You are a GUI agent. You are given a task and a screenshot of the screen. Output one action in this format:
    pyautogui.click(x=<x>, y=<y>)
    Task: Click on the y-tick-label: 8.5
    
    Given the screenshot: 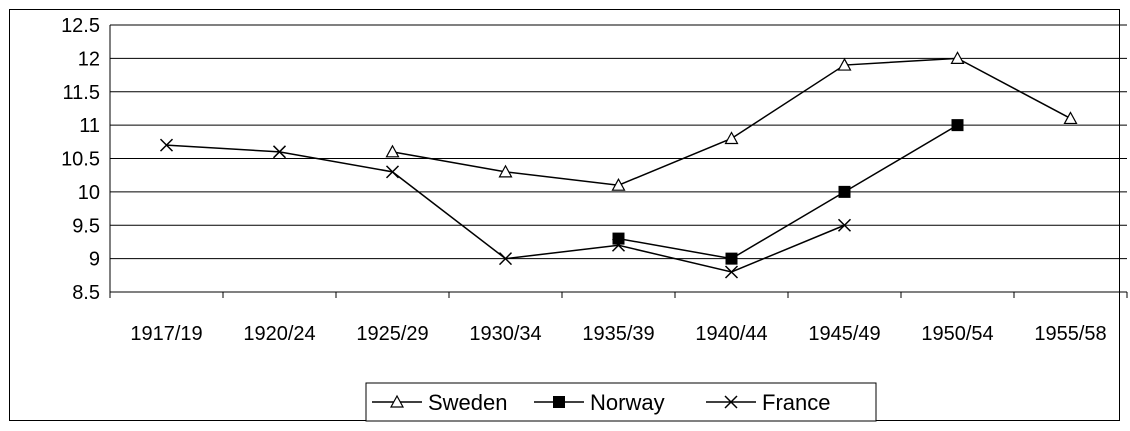 What is the action you would take?
    pyautogui.click(x=86, y=293)
    